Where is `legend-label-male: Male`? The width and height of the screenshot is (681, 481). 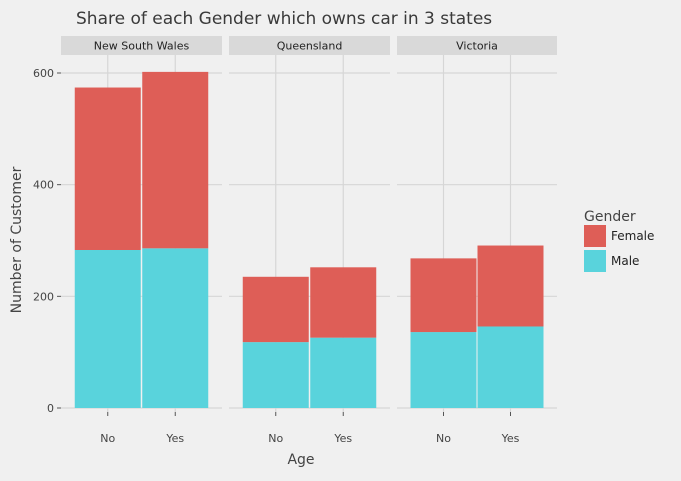
legend-label-male: Male is located at coordinates (625, 261).